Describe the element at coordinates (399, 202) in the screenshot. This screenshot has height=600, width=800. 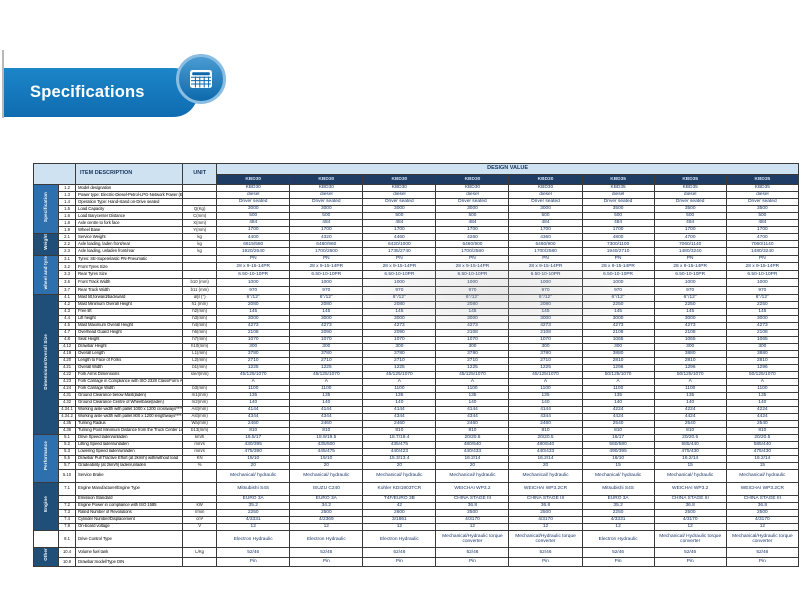
I see `value-cell-col3: Driver seated` at that location.